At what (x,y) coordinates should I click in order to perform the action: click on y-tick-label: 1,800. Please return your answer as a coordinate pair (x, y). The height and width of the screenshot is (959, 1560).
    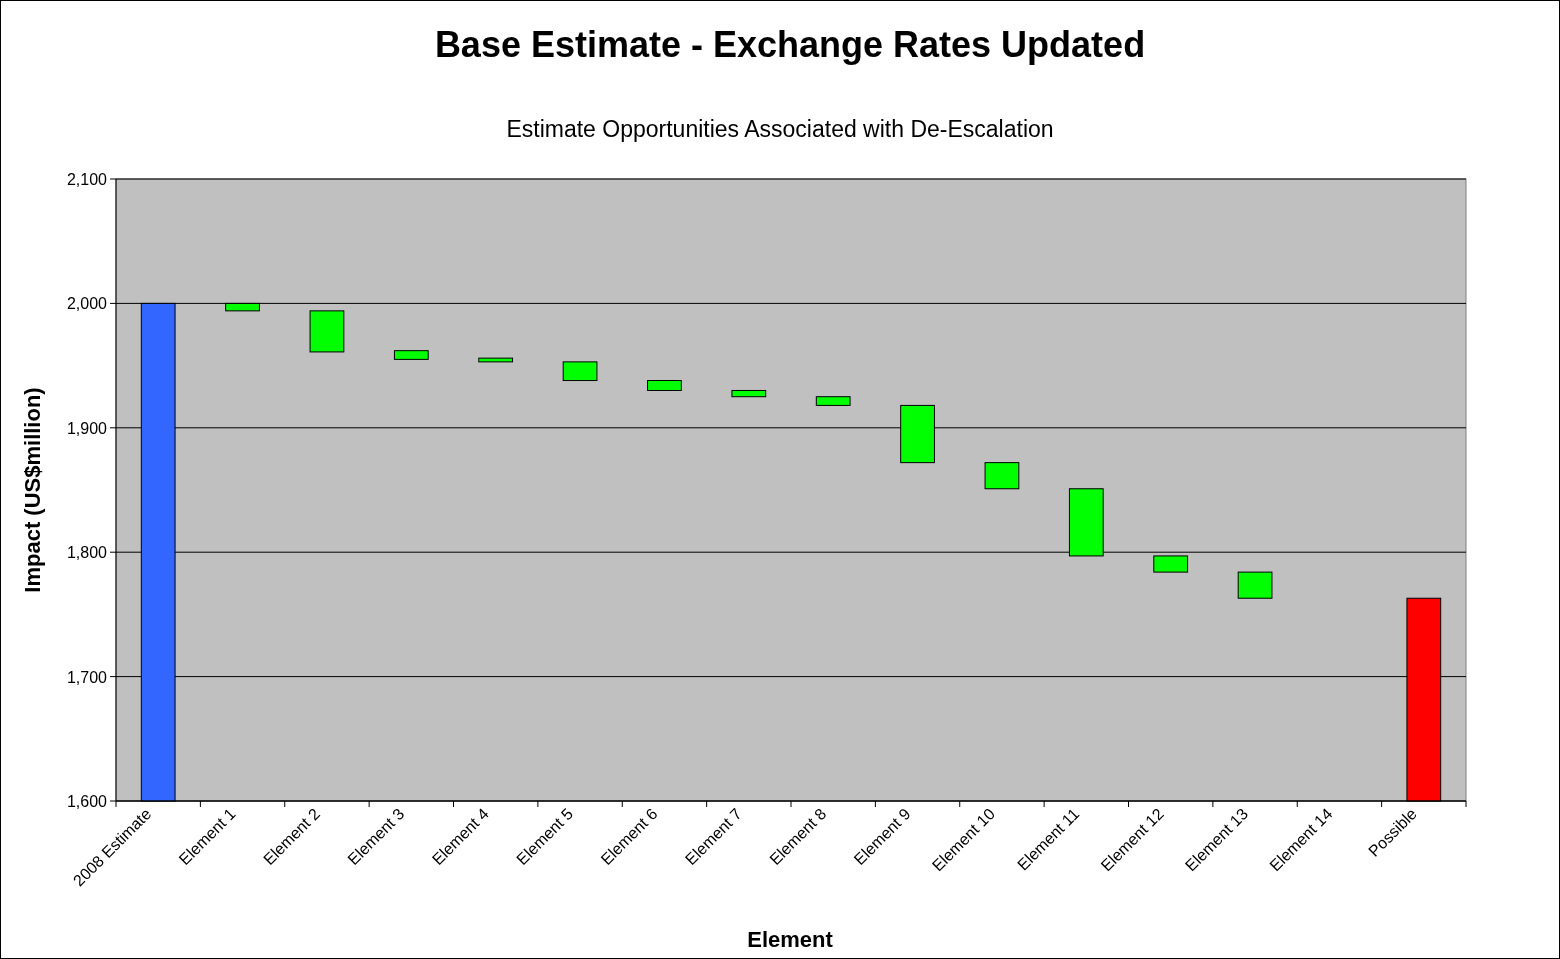
    Looking at the image, I should click on (87, 553).